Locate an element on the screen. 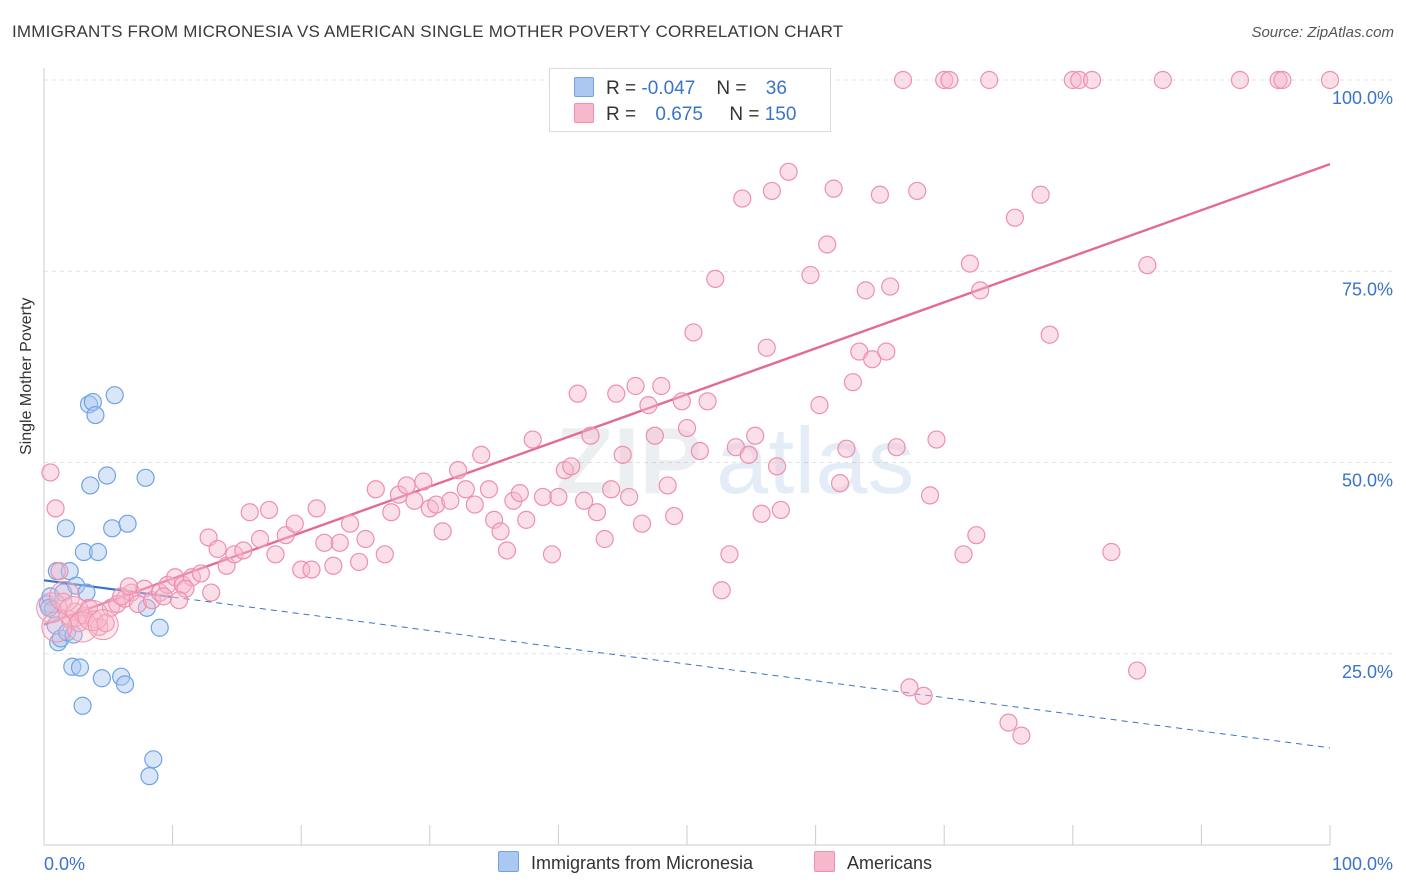 The height and width of the screenshot is (892, 1406). legend-r-label: R = is located at coordinates (621, 88).